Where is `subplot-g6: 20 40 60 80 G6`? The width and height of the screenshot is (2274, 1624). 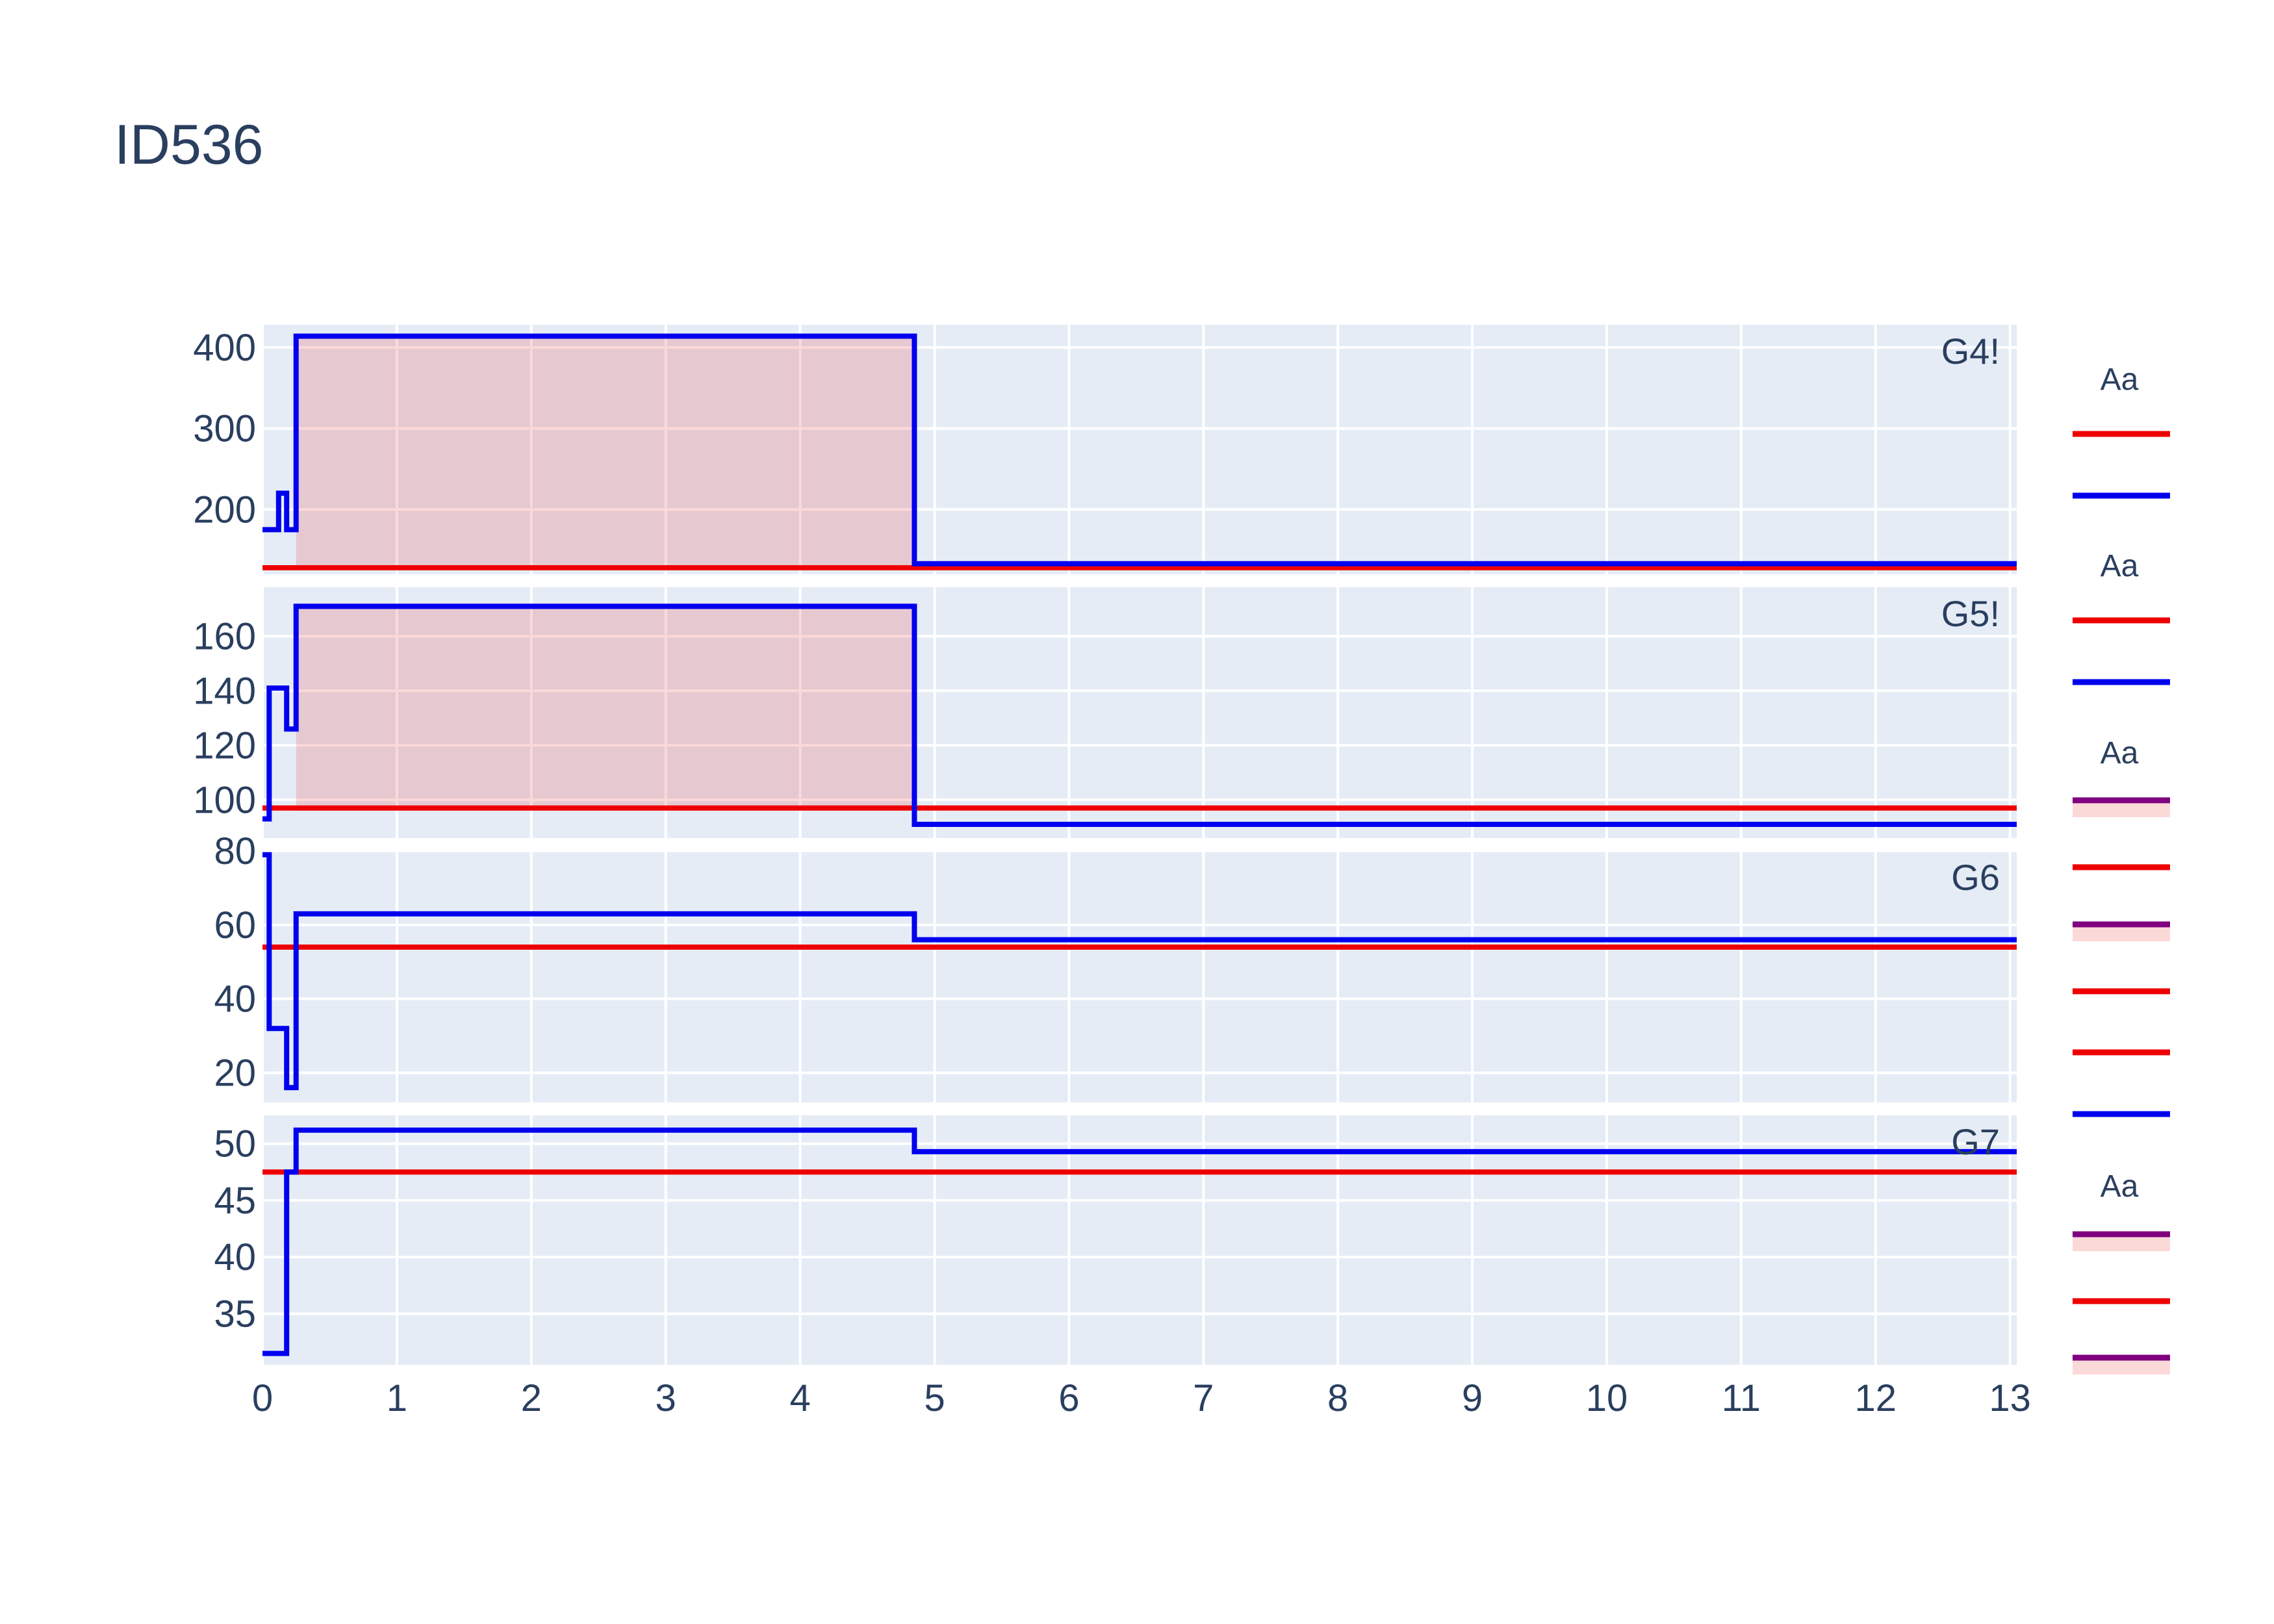 subplot-g6: 20 40 60 80 G6 is located at coordinates (1115, 966).